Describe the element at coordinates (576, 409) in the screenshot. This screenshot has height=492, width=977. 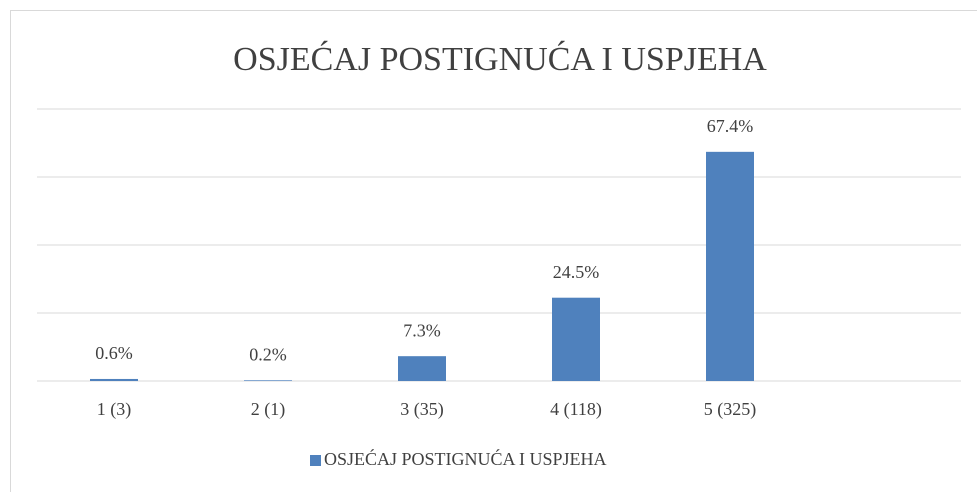
I see `x-tick-label: 4 (118)` at that location.